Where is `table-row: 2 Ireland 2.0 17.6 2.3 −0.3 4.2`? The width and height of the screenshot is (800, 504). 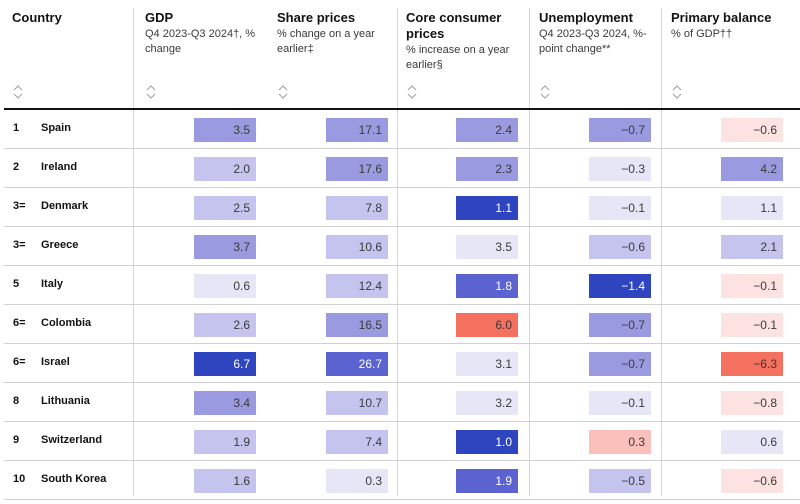
table-row: 2 Ireland 2.0 17.6 2.3 −0.3 4.2 is located at coordinates (402, 168).